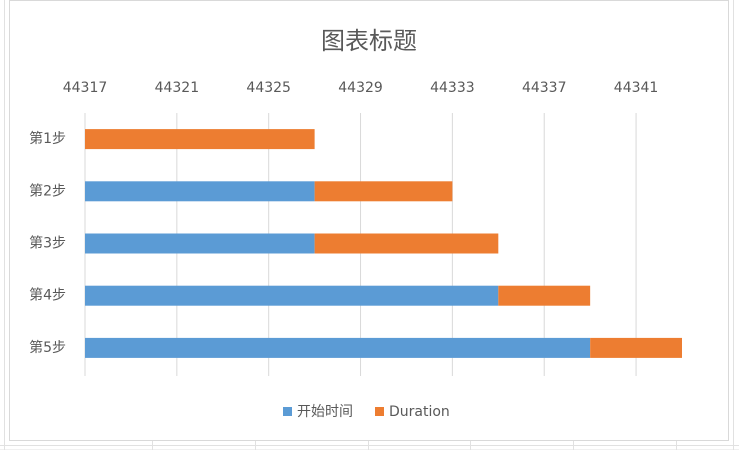 The height and width of the screenshot is (450, 739). What do you see at coordinates (47, 190) in the screenshot?
I see `y-tick-label: 第2步` at bounding box center [47, 190].